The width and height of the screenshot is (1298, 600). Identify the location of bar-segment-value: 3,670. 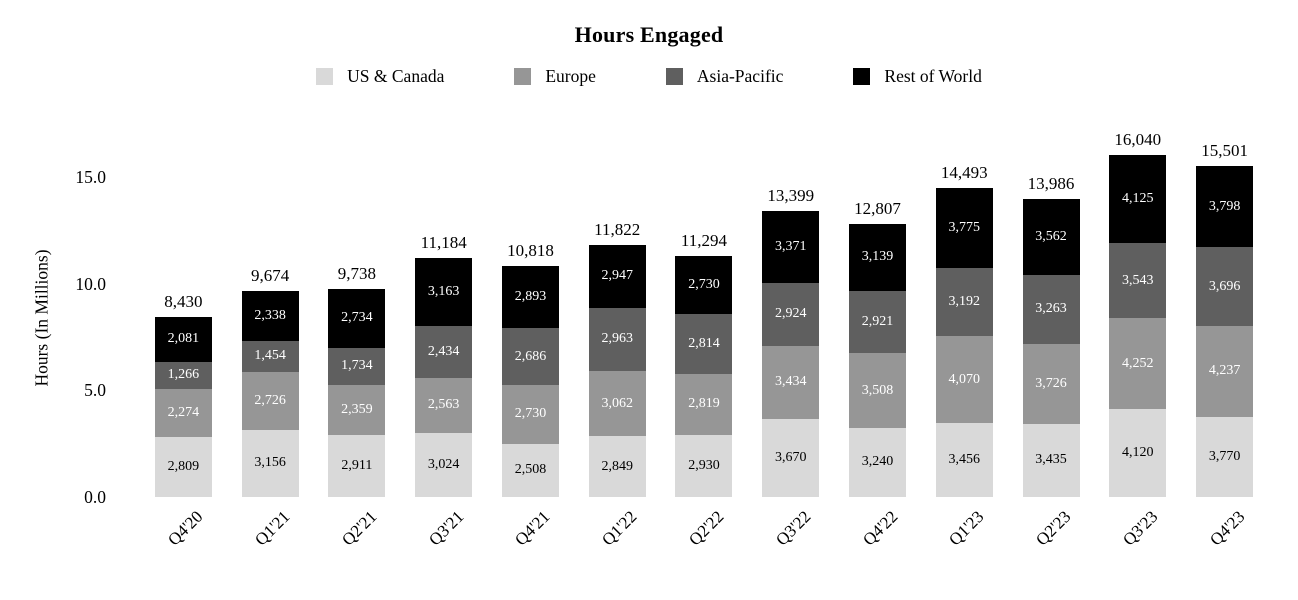
(790, 457).